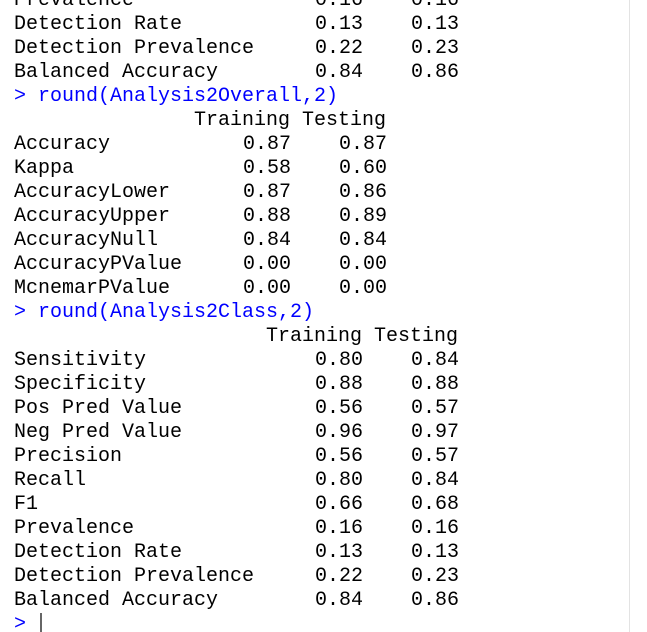  Describe the element at coordinates (98, 264) in the screenshot. I see `row-label: AccuracyPValue` at that location.